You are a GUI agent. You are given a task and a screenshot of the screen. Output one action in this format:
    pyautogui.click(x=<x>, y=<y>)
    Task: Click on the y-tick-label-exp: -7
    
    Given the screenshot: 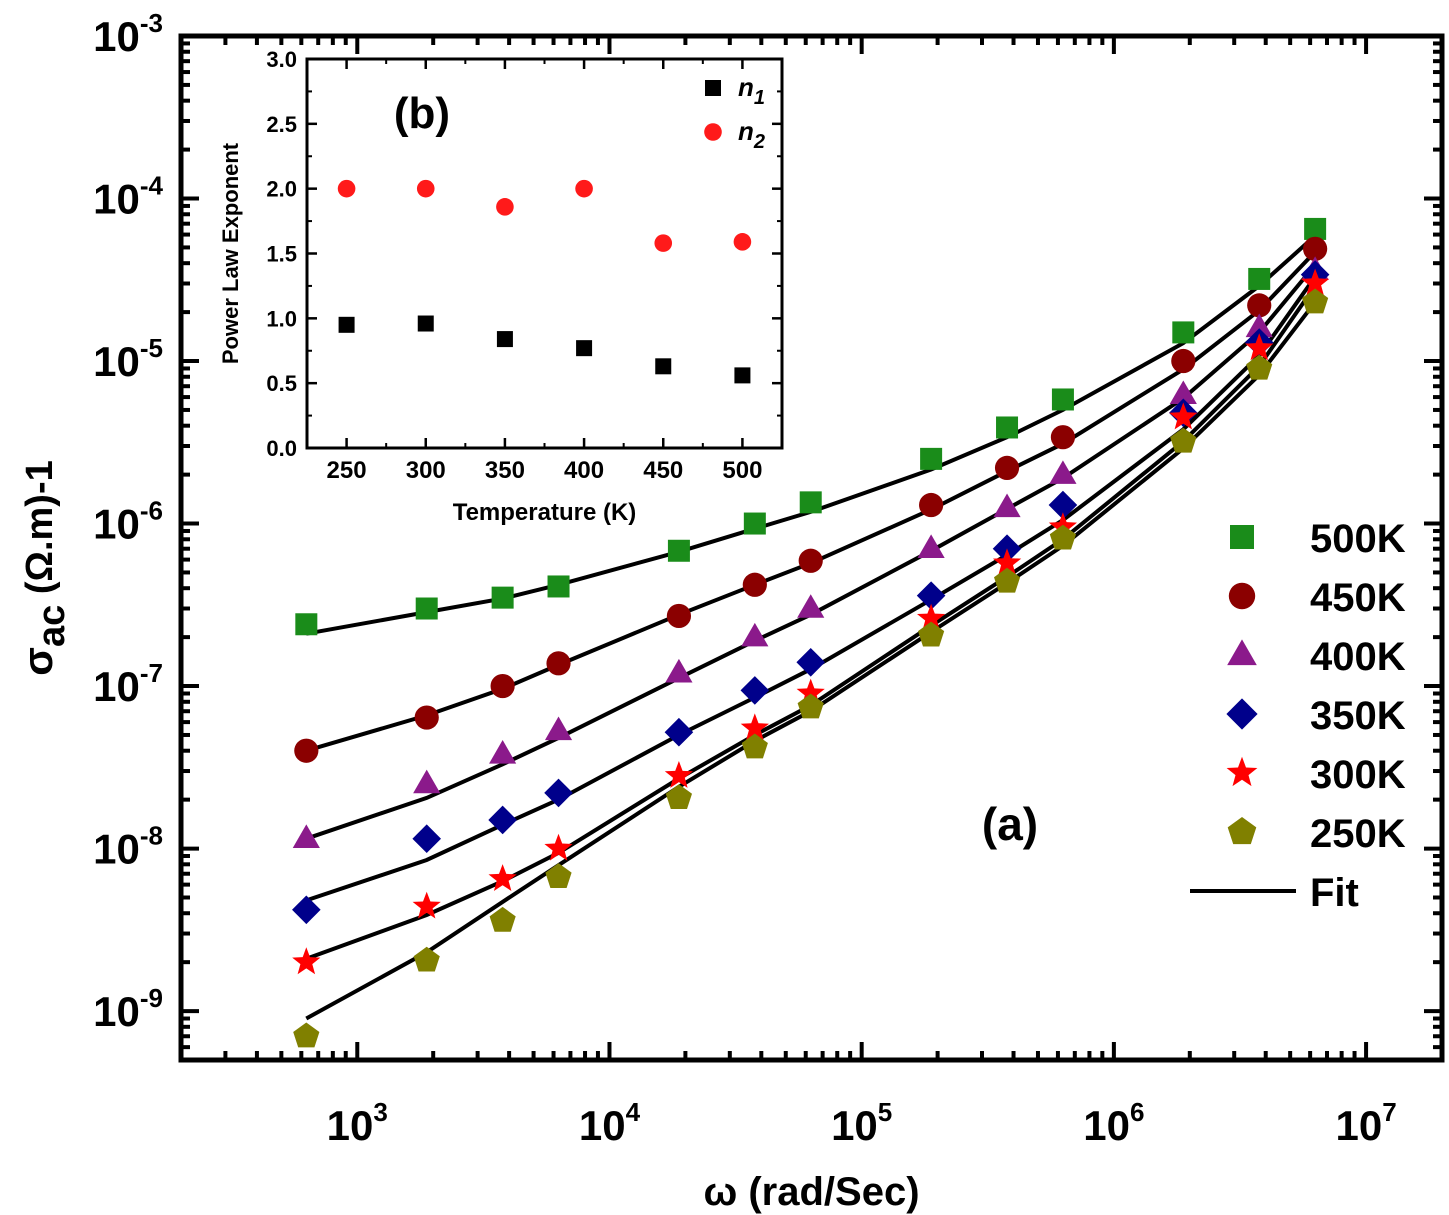 What is the action you would take?
    pyautogui.click(x=151, y=673)
    